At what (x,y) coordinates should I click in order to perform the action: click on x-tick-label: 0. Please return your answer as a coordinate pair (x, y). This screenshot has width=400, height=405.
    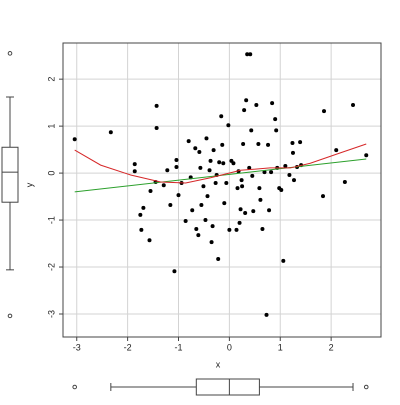
    Looking at the image, I should click on (229, 347).